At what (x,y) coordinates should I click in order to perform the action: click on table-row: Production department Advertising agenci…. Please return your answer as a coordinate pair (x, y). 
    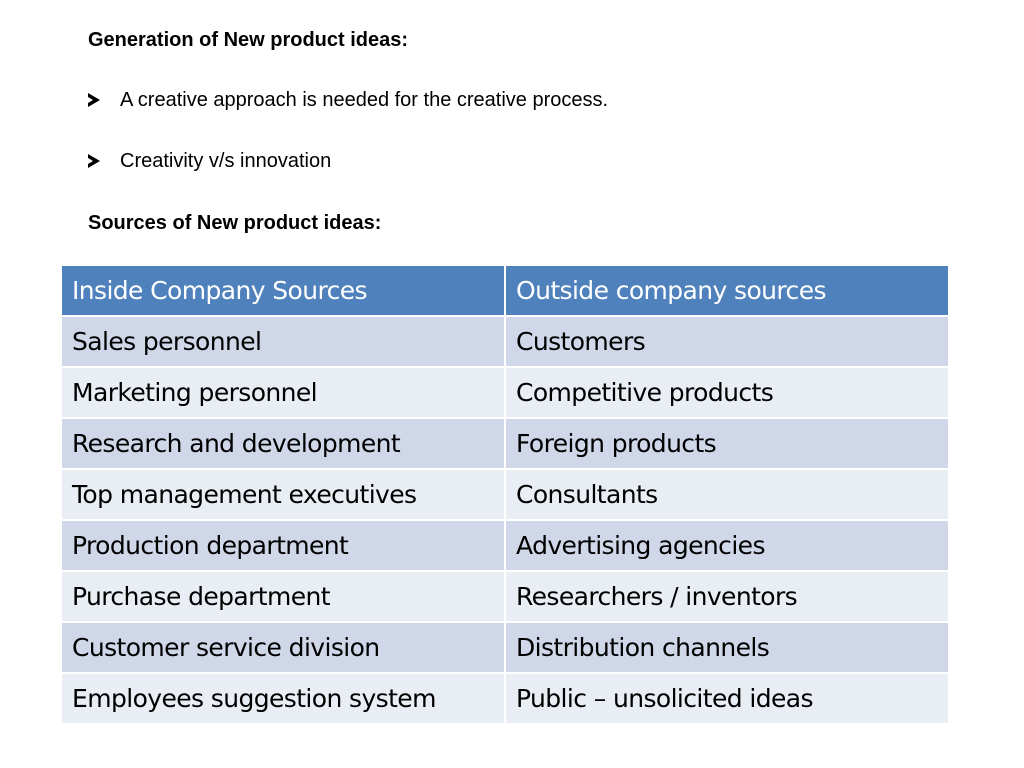
    Looking at the image, I should click on (505, 545).